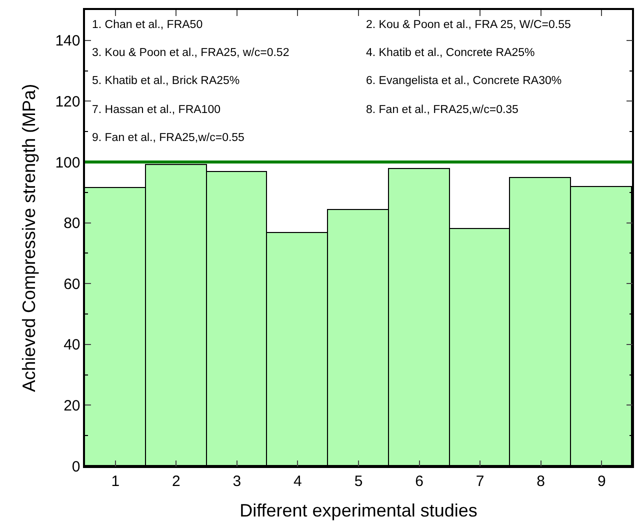 This screenshot has height=531, width=642. Describe the element at coordinates (72, 405) in the screenshot. I see `y-tick-label: 20` at that location.